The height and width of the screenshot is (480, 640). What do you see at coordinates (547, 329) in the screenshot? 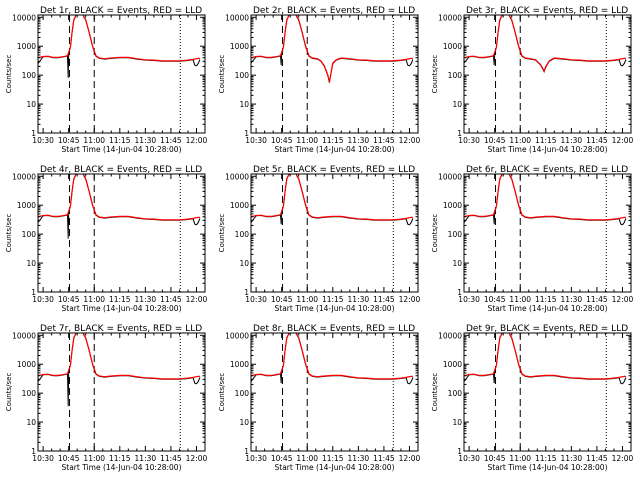
I see `panel-title: Det 9r, BLACK = Events, RED = LLD` at bounding box center [547, 329].